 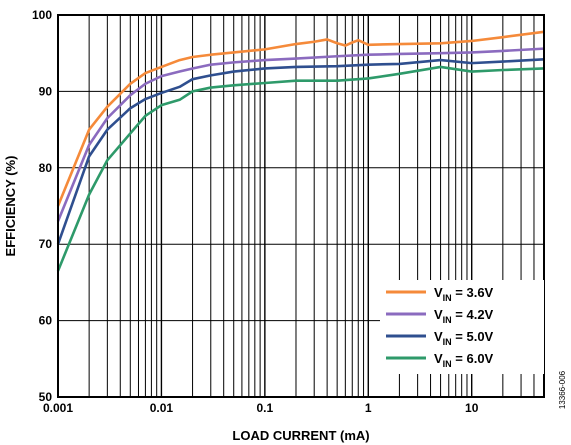 What do you see at coordinates (300, 435) in the screenshot?
I see `x-axis-label: LOAD CURRENT (mA)` at bounding box center [300, 435].